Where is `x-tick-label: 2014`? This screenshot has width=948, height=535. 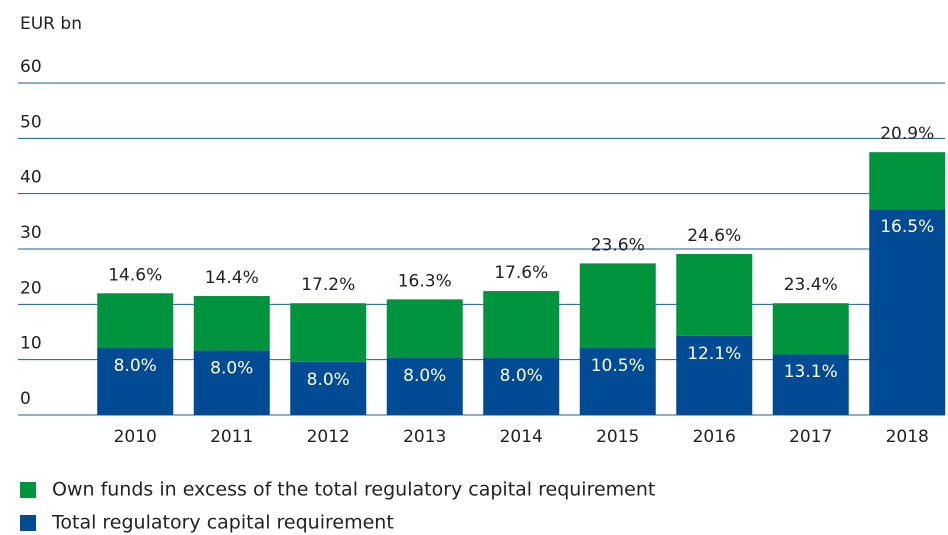 x-tick-label: 2014 is located at coordinates (521, 437).